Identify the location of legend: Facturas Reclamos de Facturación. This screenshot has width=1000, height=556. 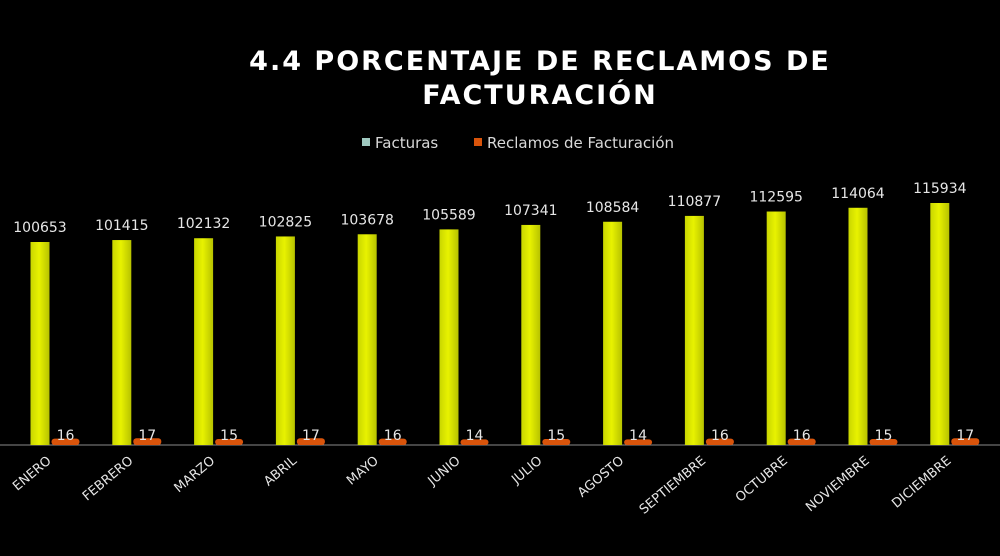
(518, 143).